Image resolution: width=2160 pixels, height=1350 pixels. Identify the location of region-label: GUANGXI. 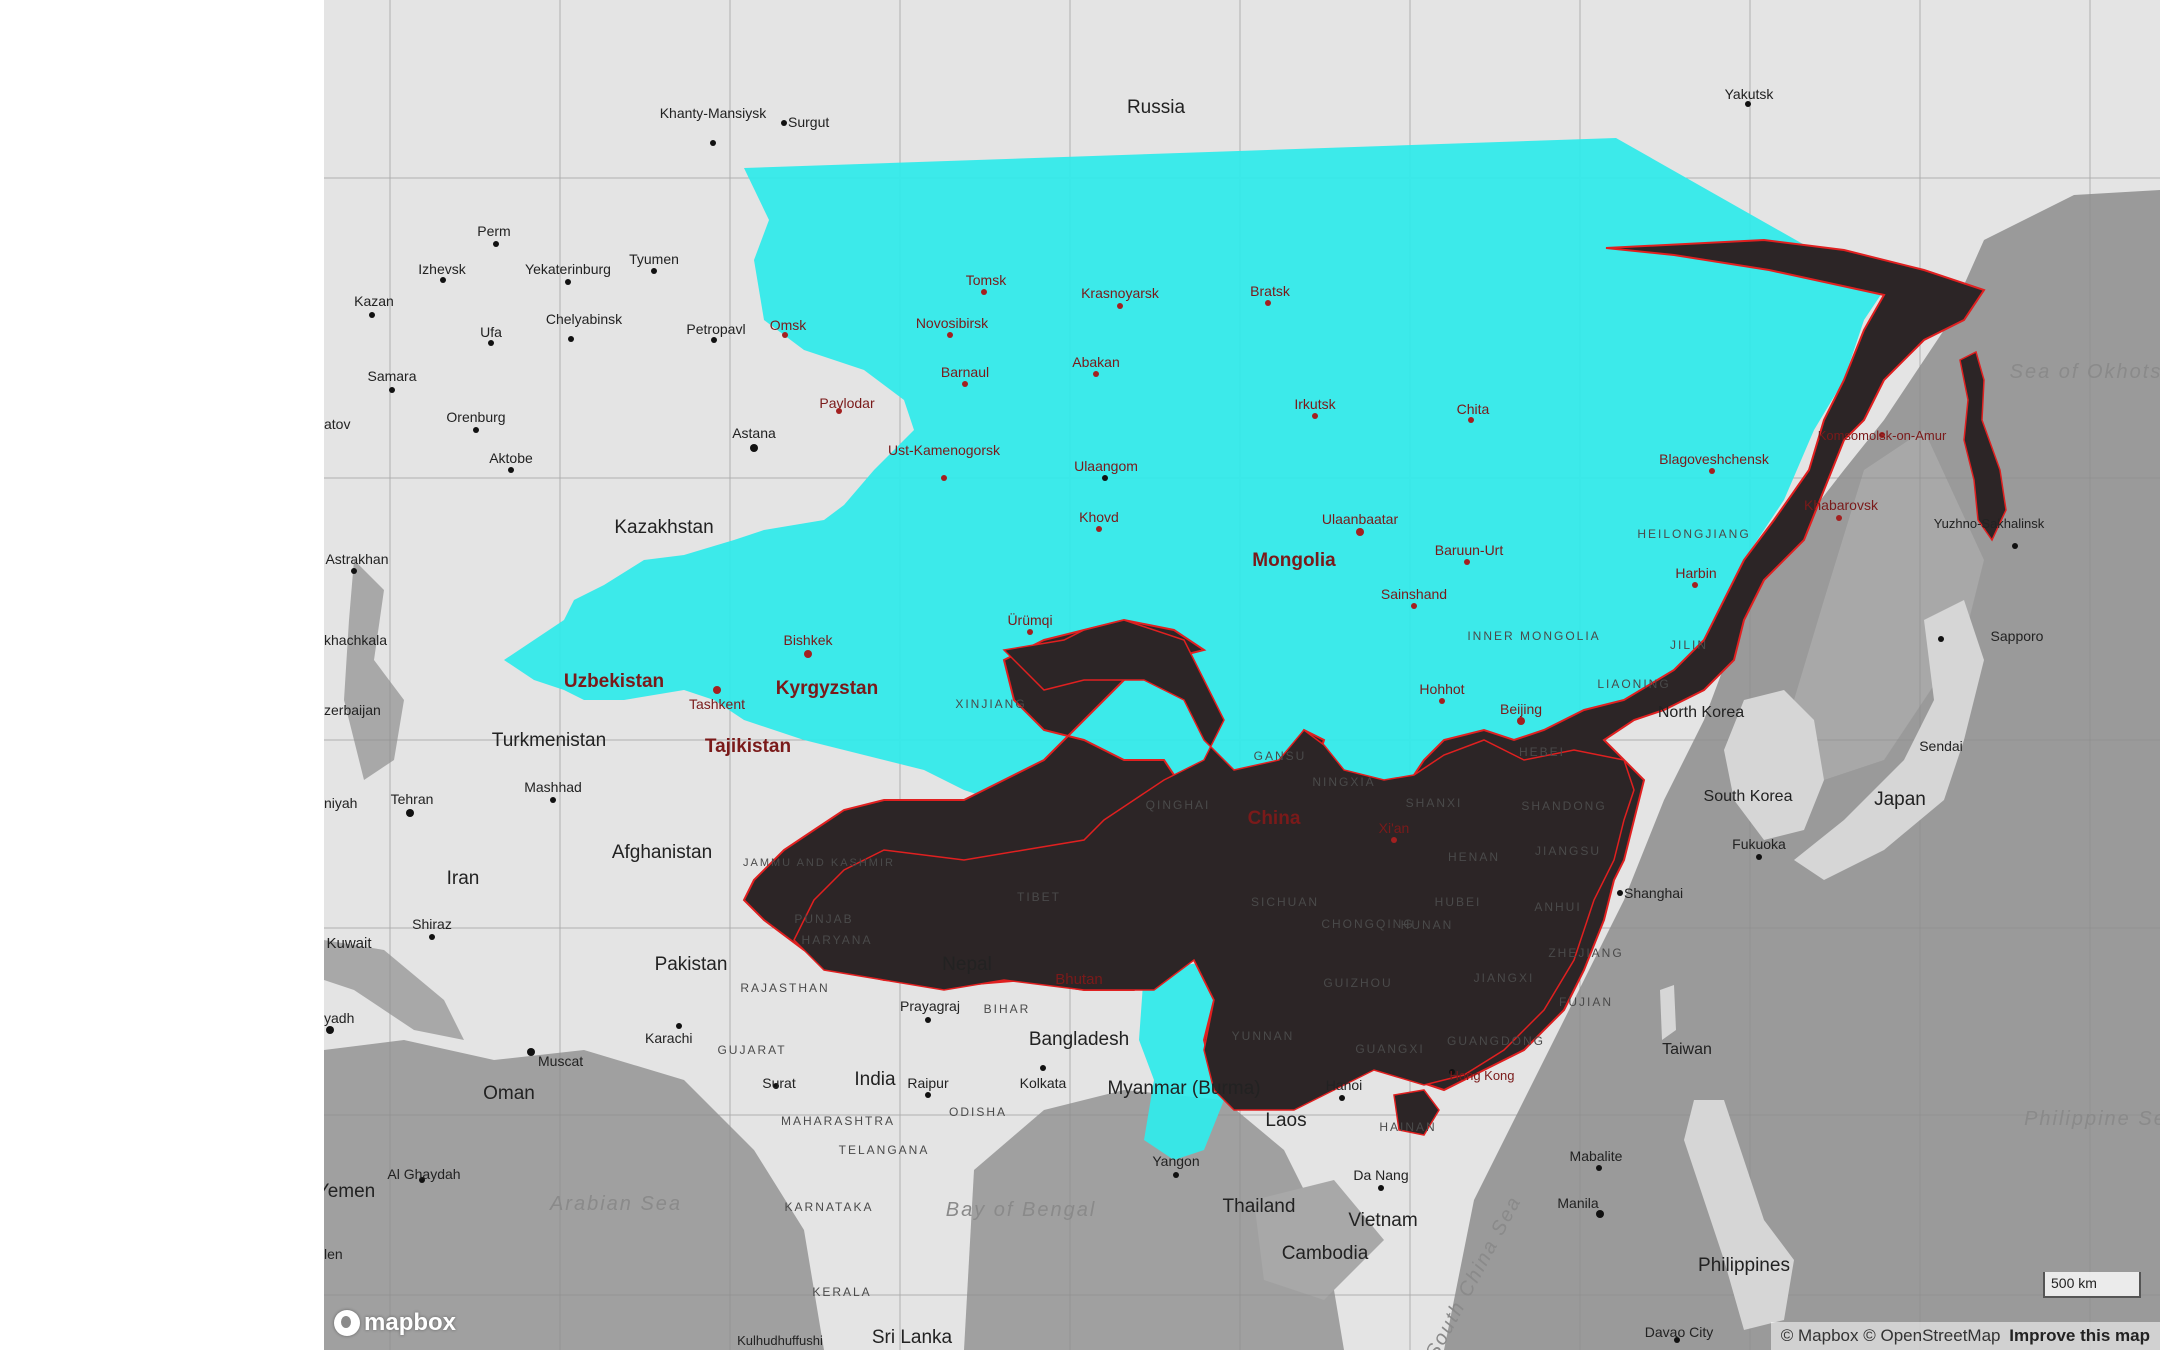
(1389, 1049).